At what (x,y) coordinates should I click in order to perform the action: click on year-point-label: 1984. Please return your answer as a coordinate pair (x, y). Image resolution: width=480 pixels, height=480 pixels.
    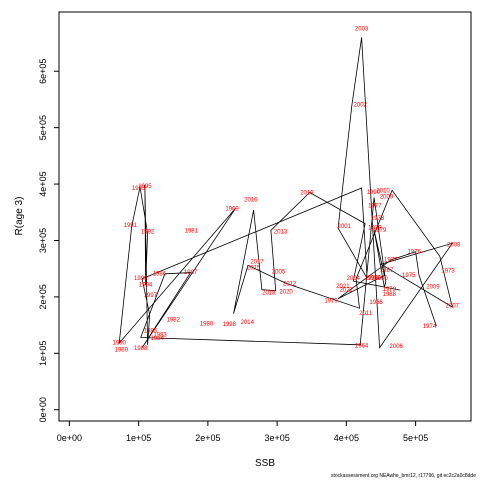
    Looking at the image, I should click on (158, 339).